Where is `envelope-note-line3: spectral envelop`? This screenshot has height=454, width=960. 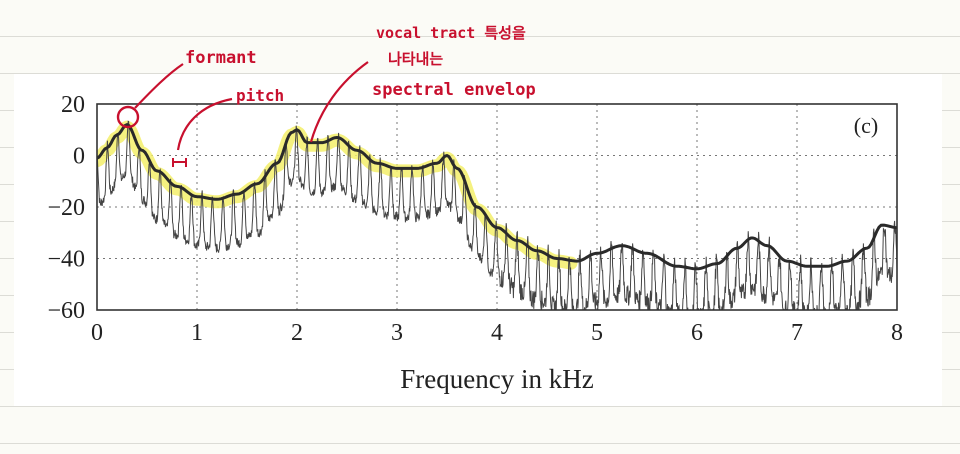 envelope-note-line3: spectral envelop is located at coordinates (454, 90).